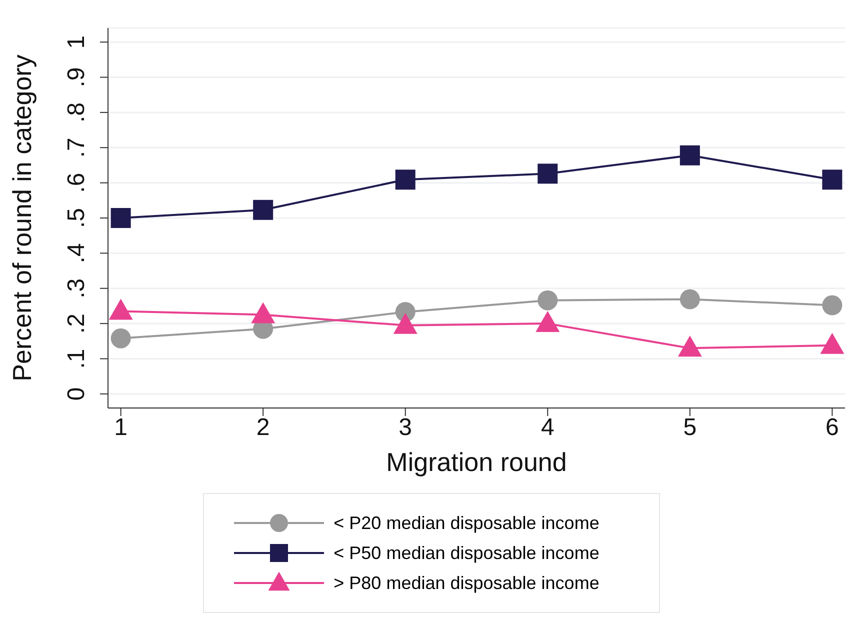 The image size is (858, 630). What do you see at coordinates (690, 428) in the screenshot?
I see `x-tick-label: 5` at bounding box center [690, 428].